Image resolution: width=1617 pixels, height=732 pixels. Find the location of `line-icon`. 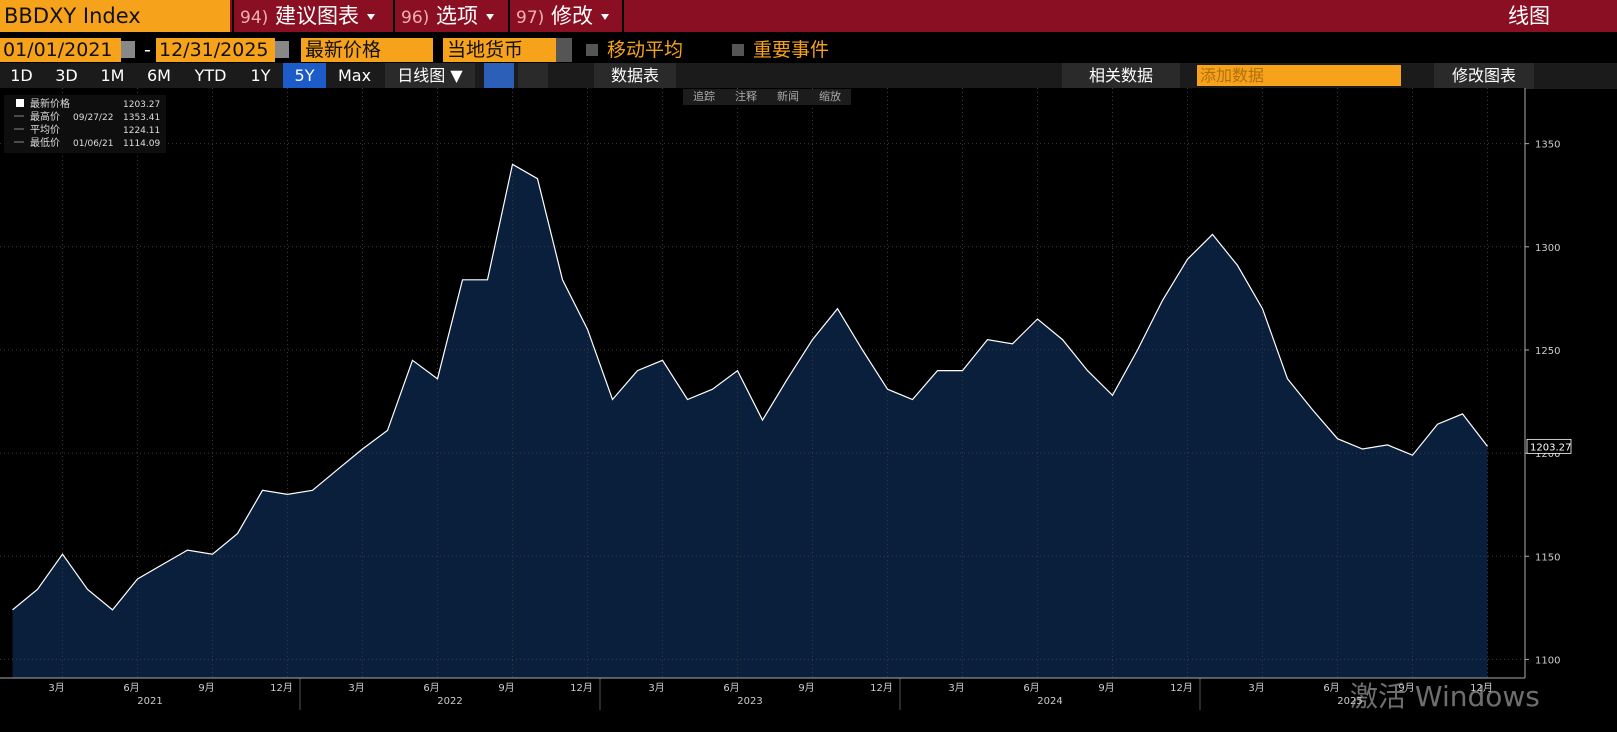

line-icon is located at coordinates (499, 76).